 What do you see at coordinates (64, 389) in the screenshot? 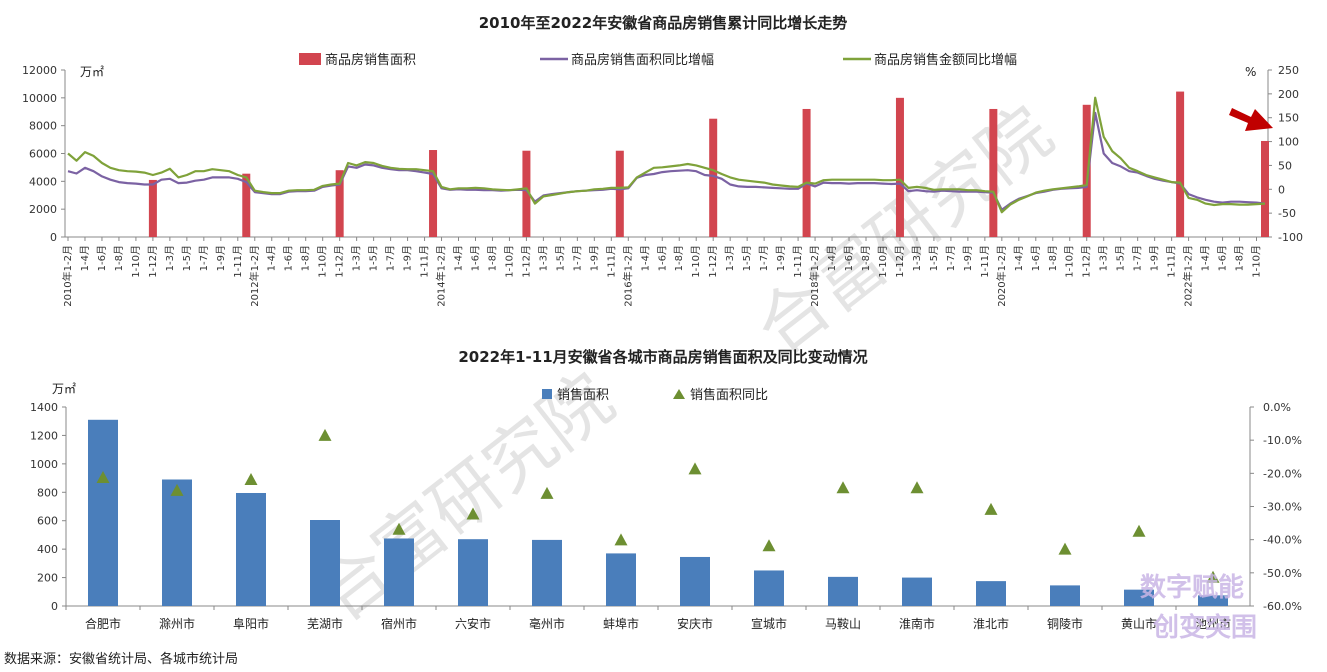
I see `chart2-left-unit: 万㎡` at bounding box center [64, 389].